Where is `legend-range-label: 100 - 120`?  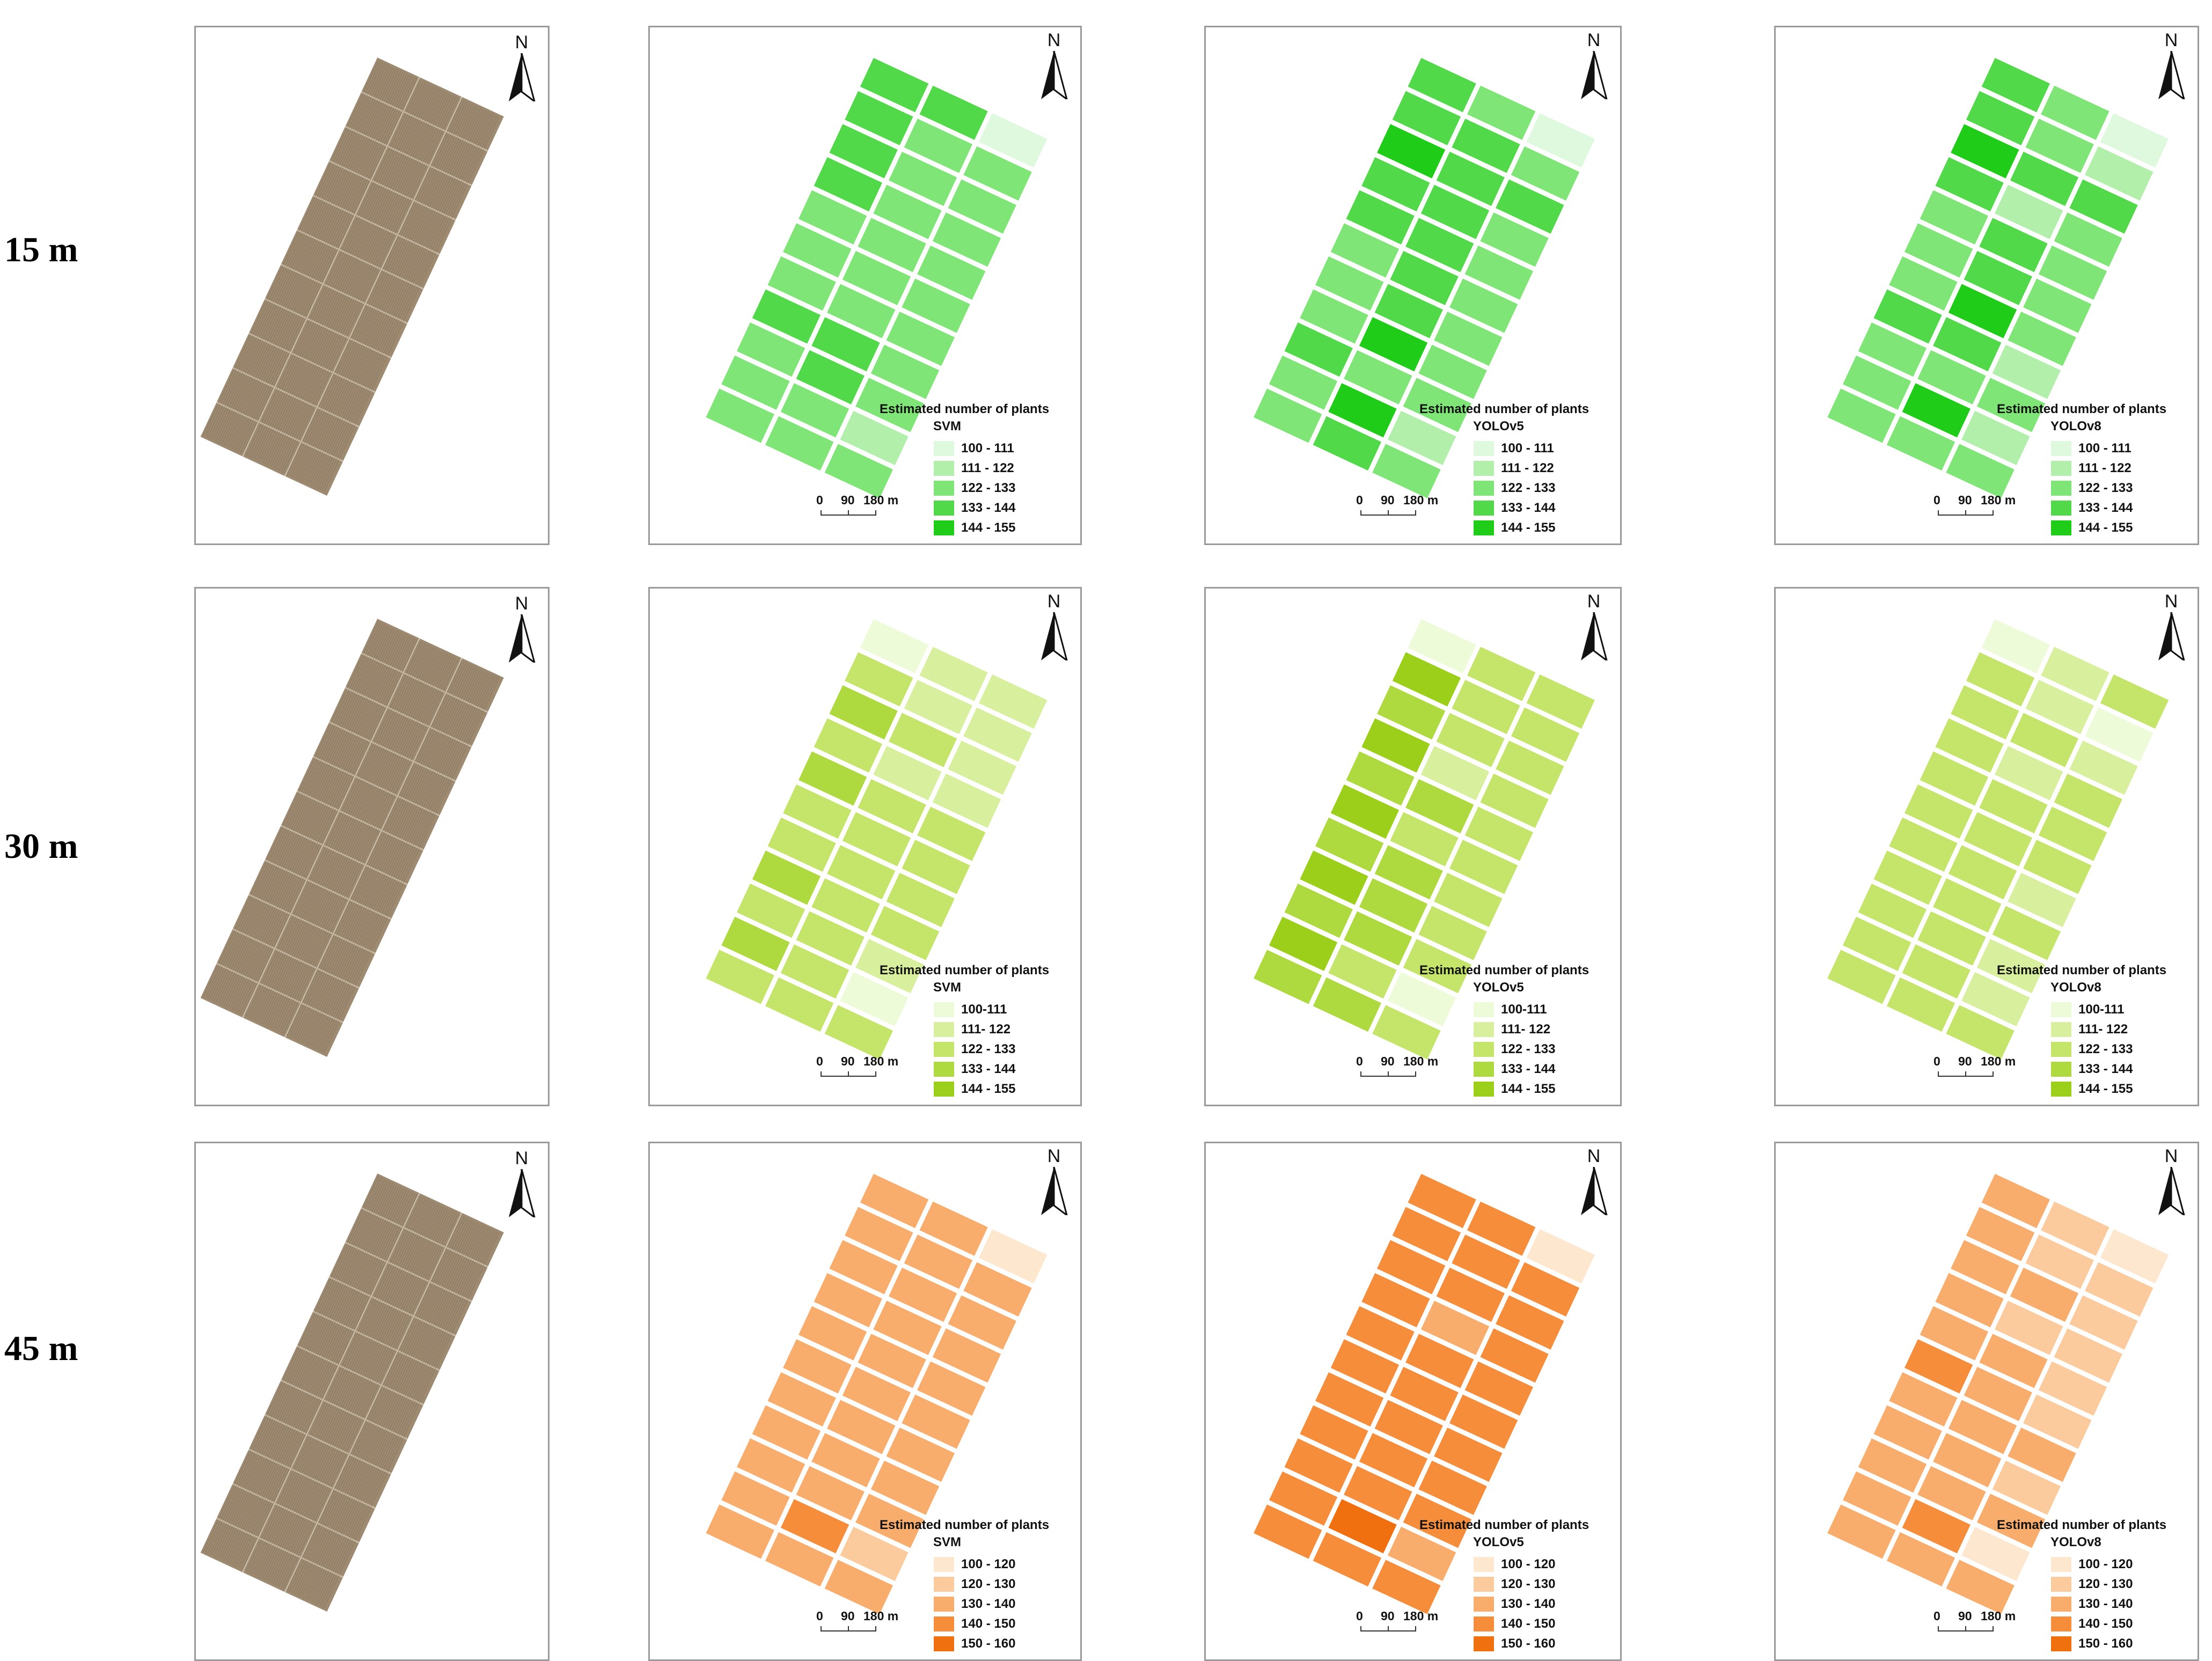 legend-range-label: 100 - 120 is located at coordinates (2106, 1563).